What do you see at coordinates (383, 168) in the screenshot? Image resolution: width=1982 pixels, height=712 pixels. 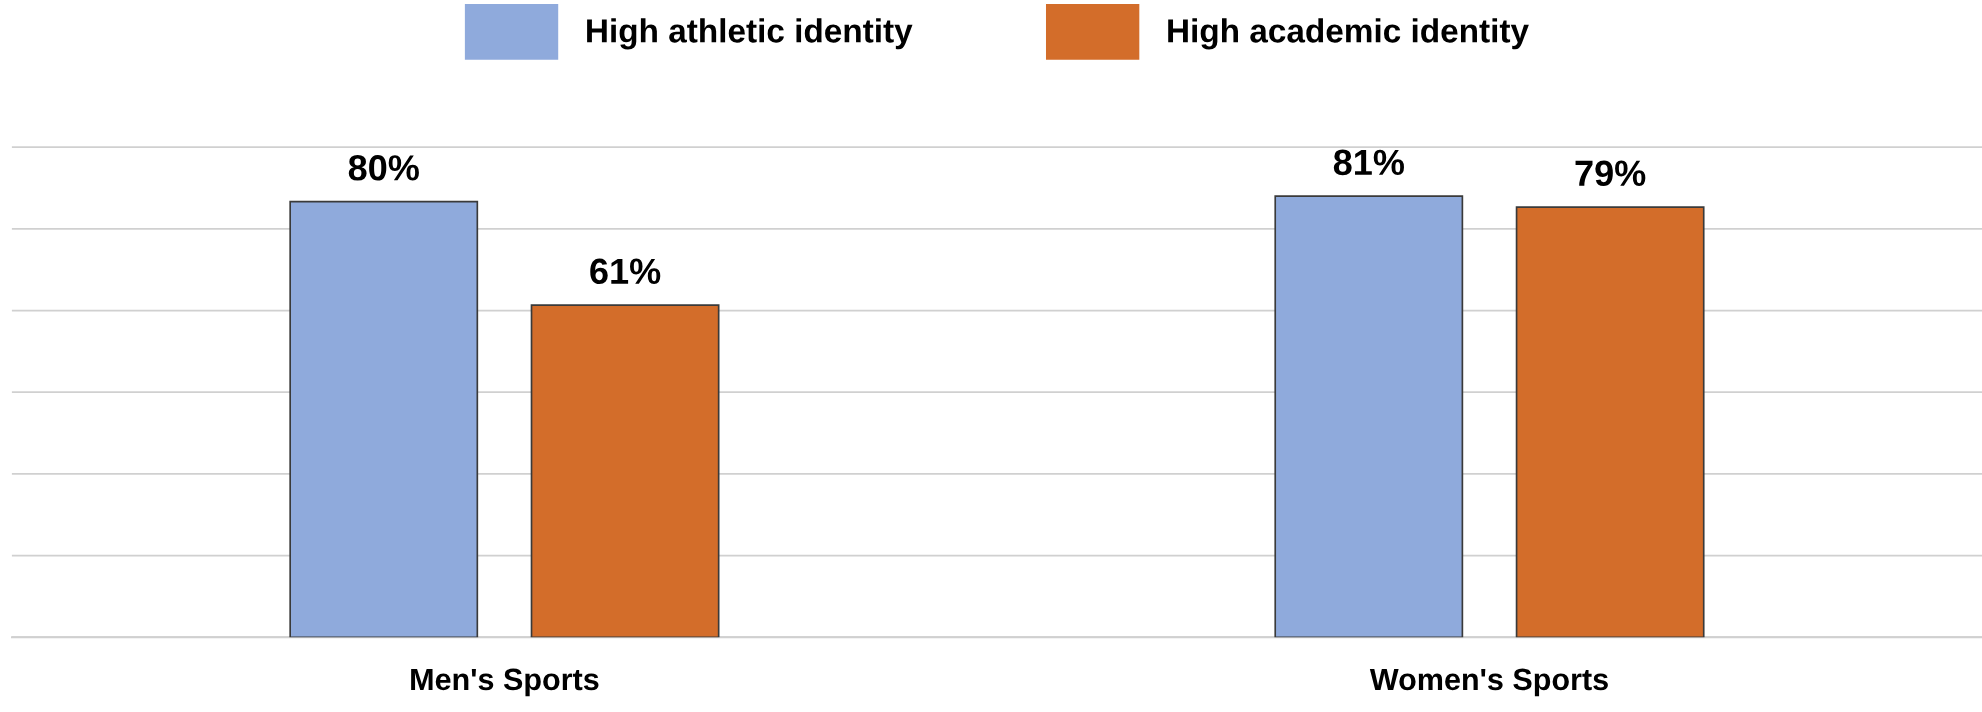 I see `data-label: 80%` at bounding box center [383, 168].